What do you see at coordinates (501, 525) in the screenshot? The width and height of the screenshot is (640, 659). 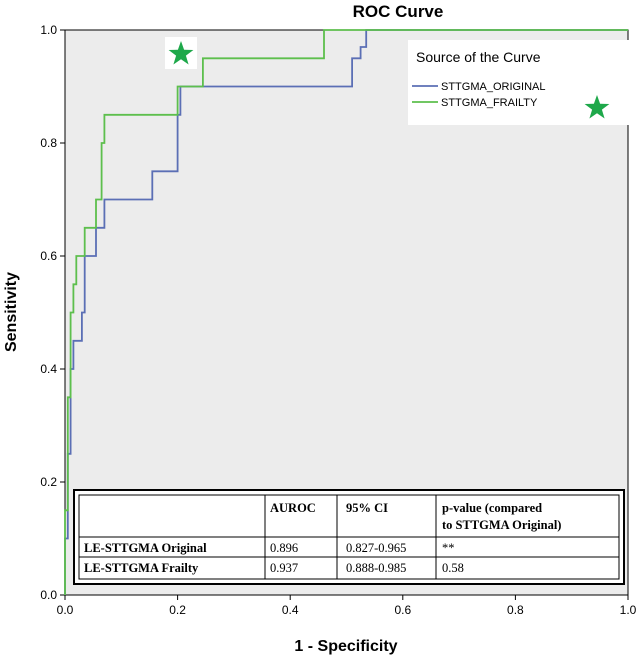 I see `table-header-pvalue-cont: to STTGMA Original)` at bounding box center [501, 525].